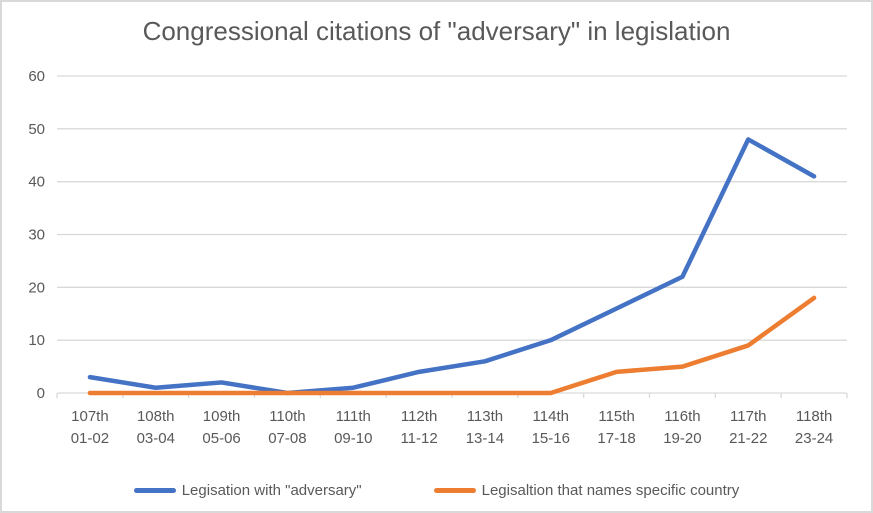  Describe the element at coordinates (41, 393) in the screenshot. I see `y-axis-tick-label: 0` at that location.